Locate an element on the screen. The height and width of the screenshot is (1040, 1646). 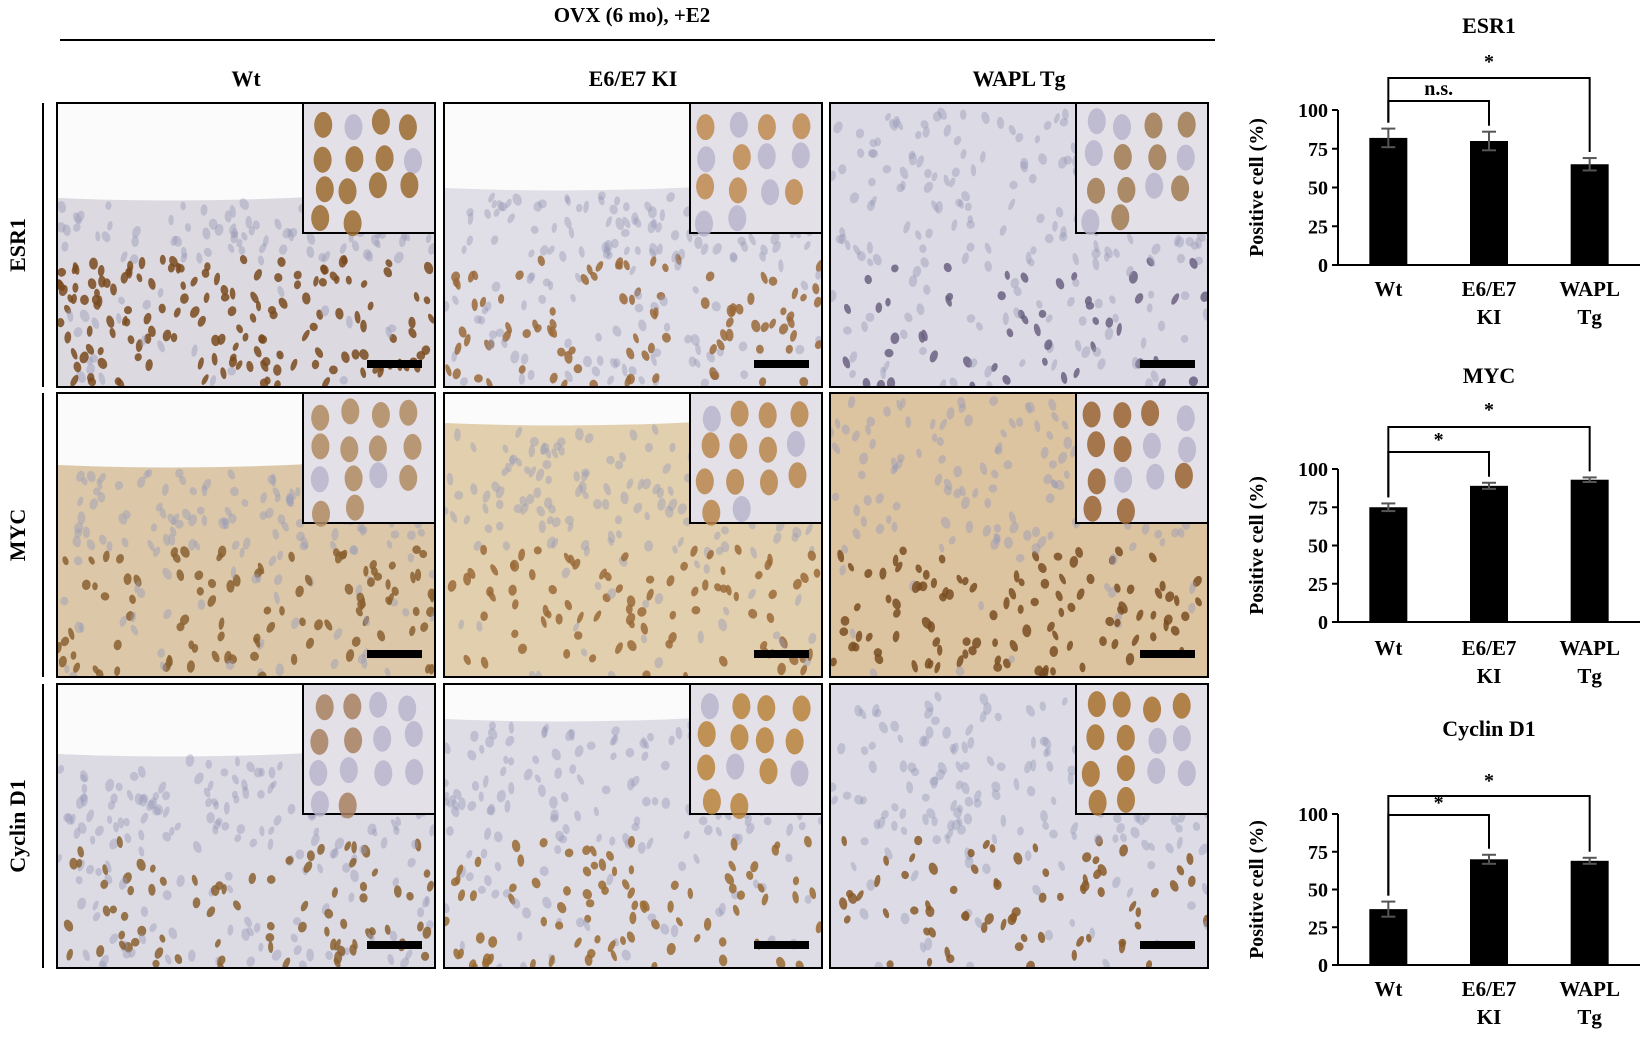
y-tick-label: 0 is located at coordinates (1323, 266).